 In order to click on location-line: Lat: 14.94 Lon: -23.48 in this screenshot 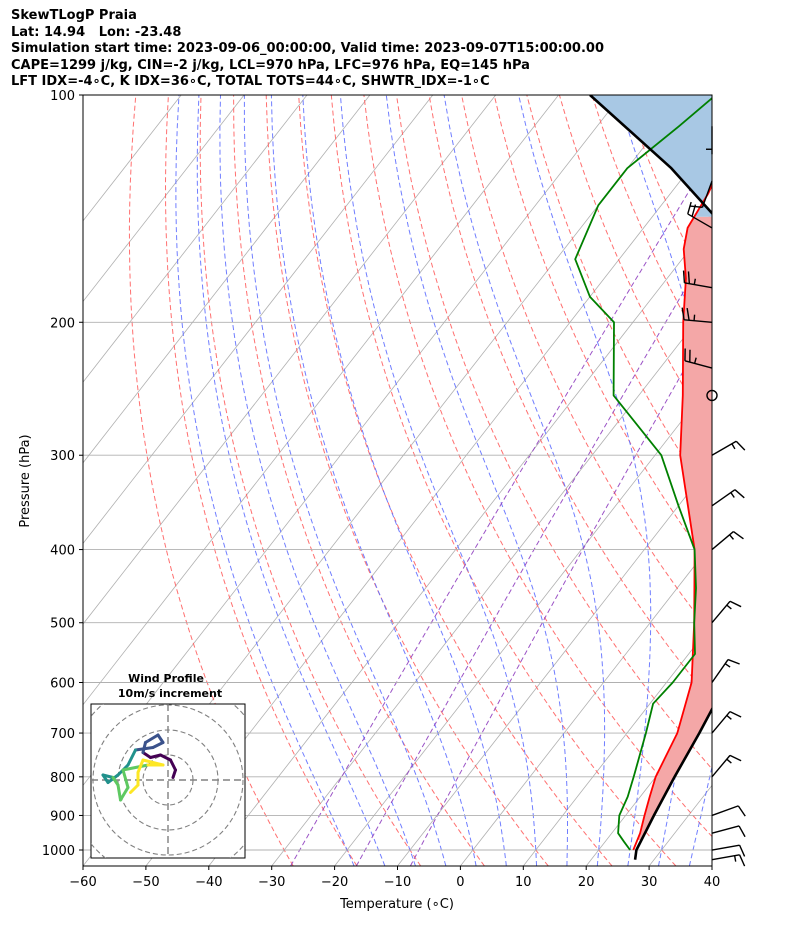, I will do `click(96, 32)`.